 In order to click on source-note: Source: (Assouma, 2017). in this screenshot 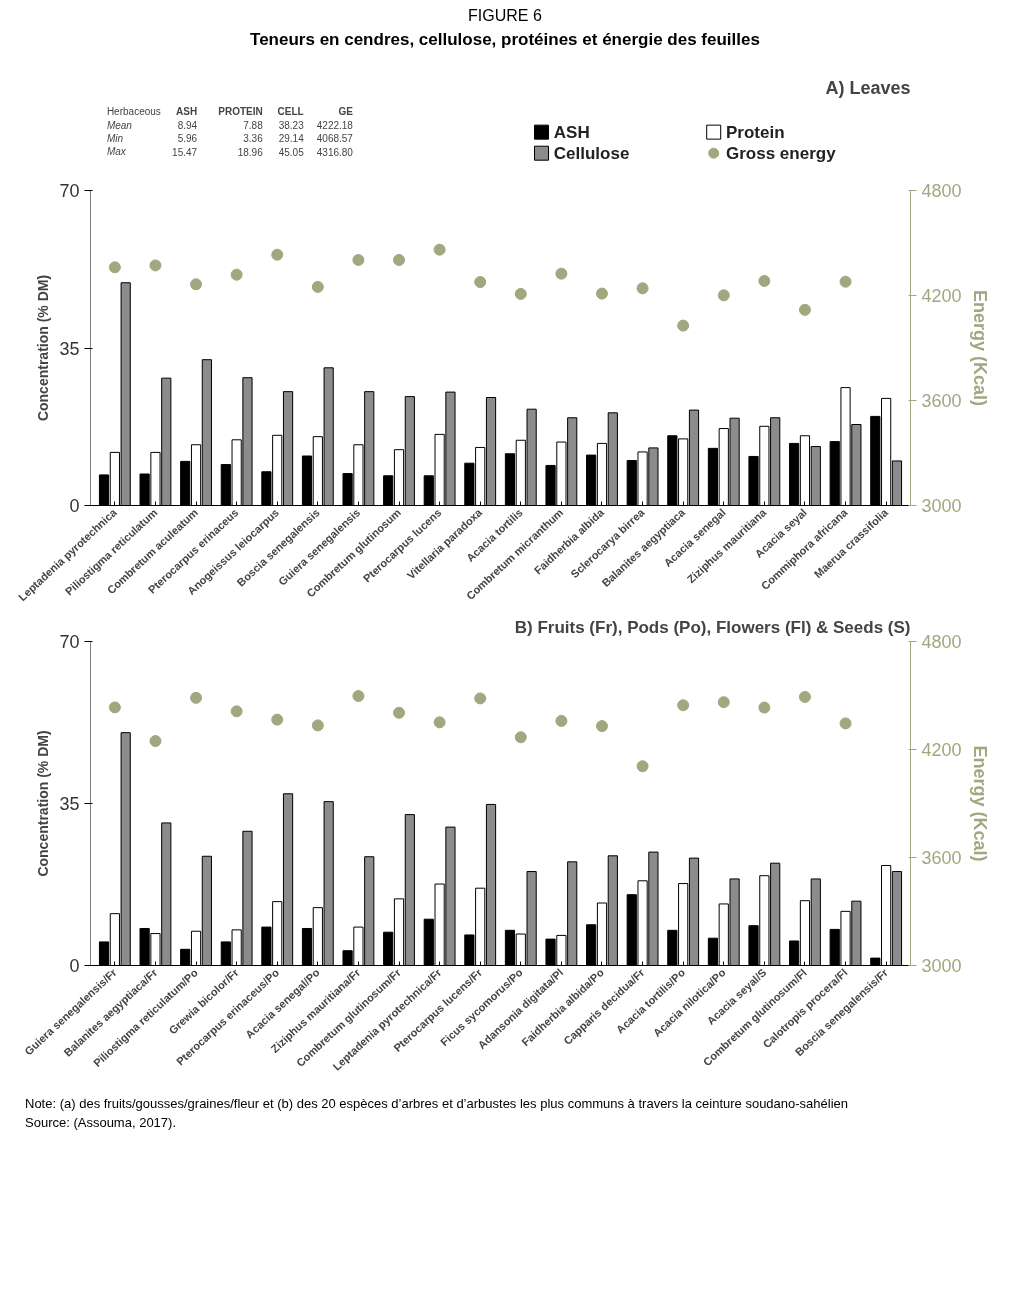, I will do `click(101, 1122)`.